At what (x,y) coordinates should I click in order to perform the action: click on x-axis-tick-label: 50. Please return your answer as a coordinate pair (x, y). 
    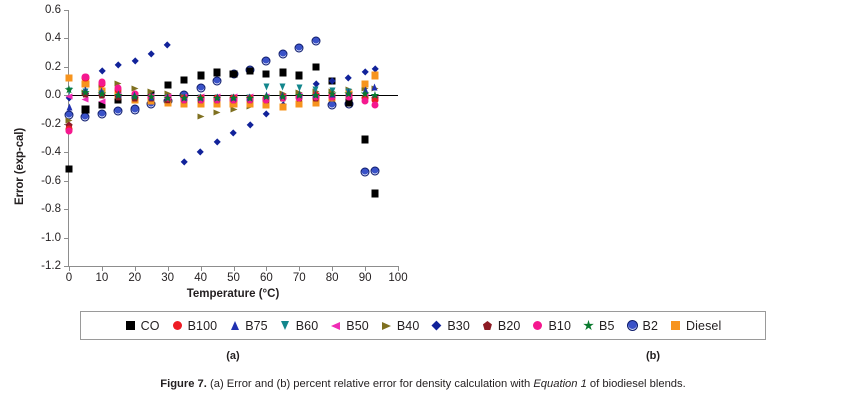
    Looking at the image, I should click on (233, 278).